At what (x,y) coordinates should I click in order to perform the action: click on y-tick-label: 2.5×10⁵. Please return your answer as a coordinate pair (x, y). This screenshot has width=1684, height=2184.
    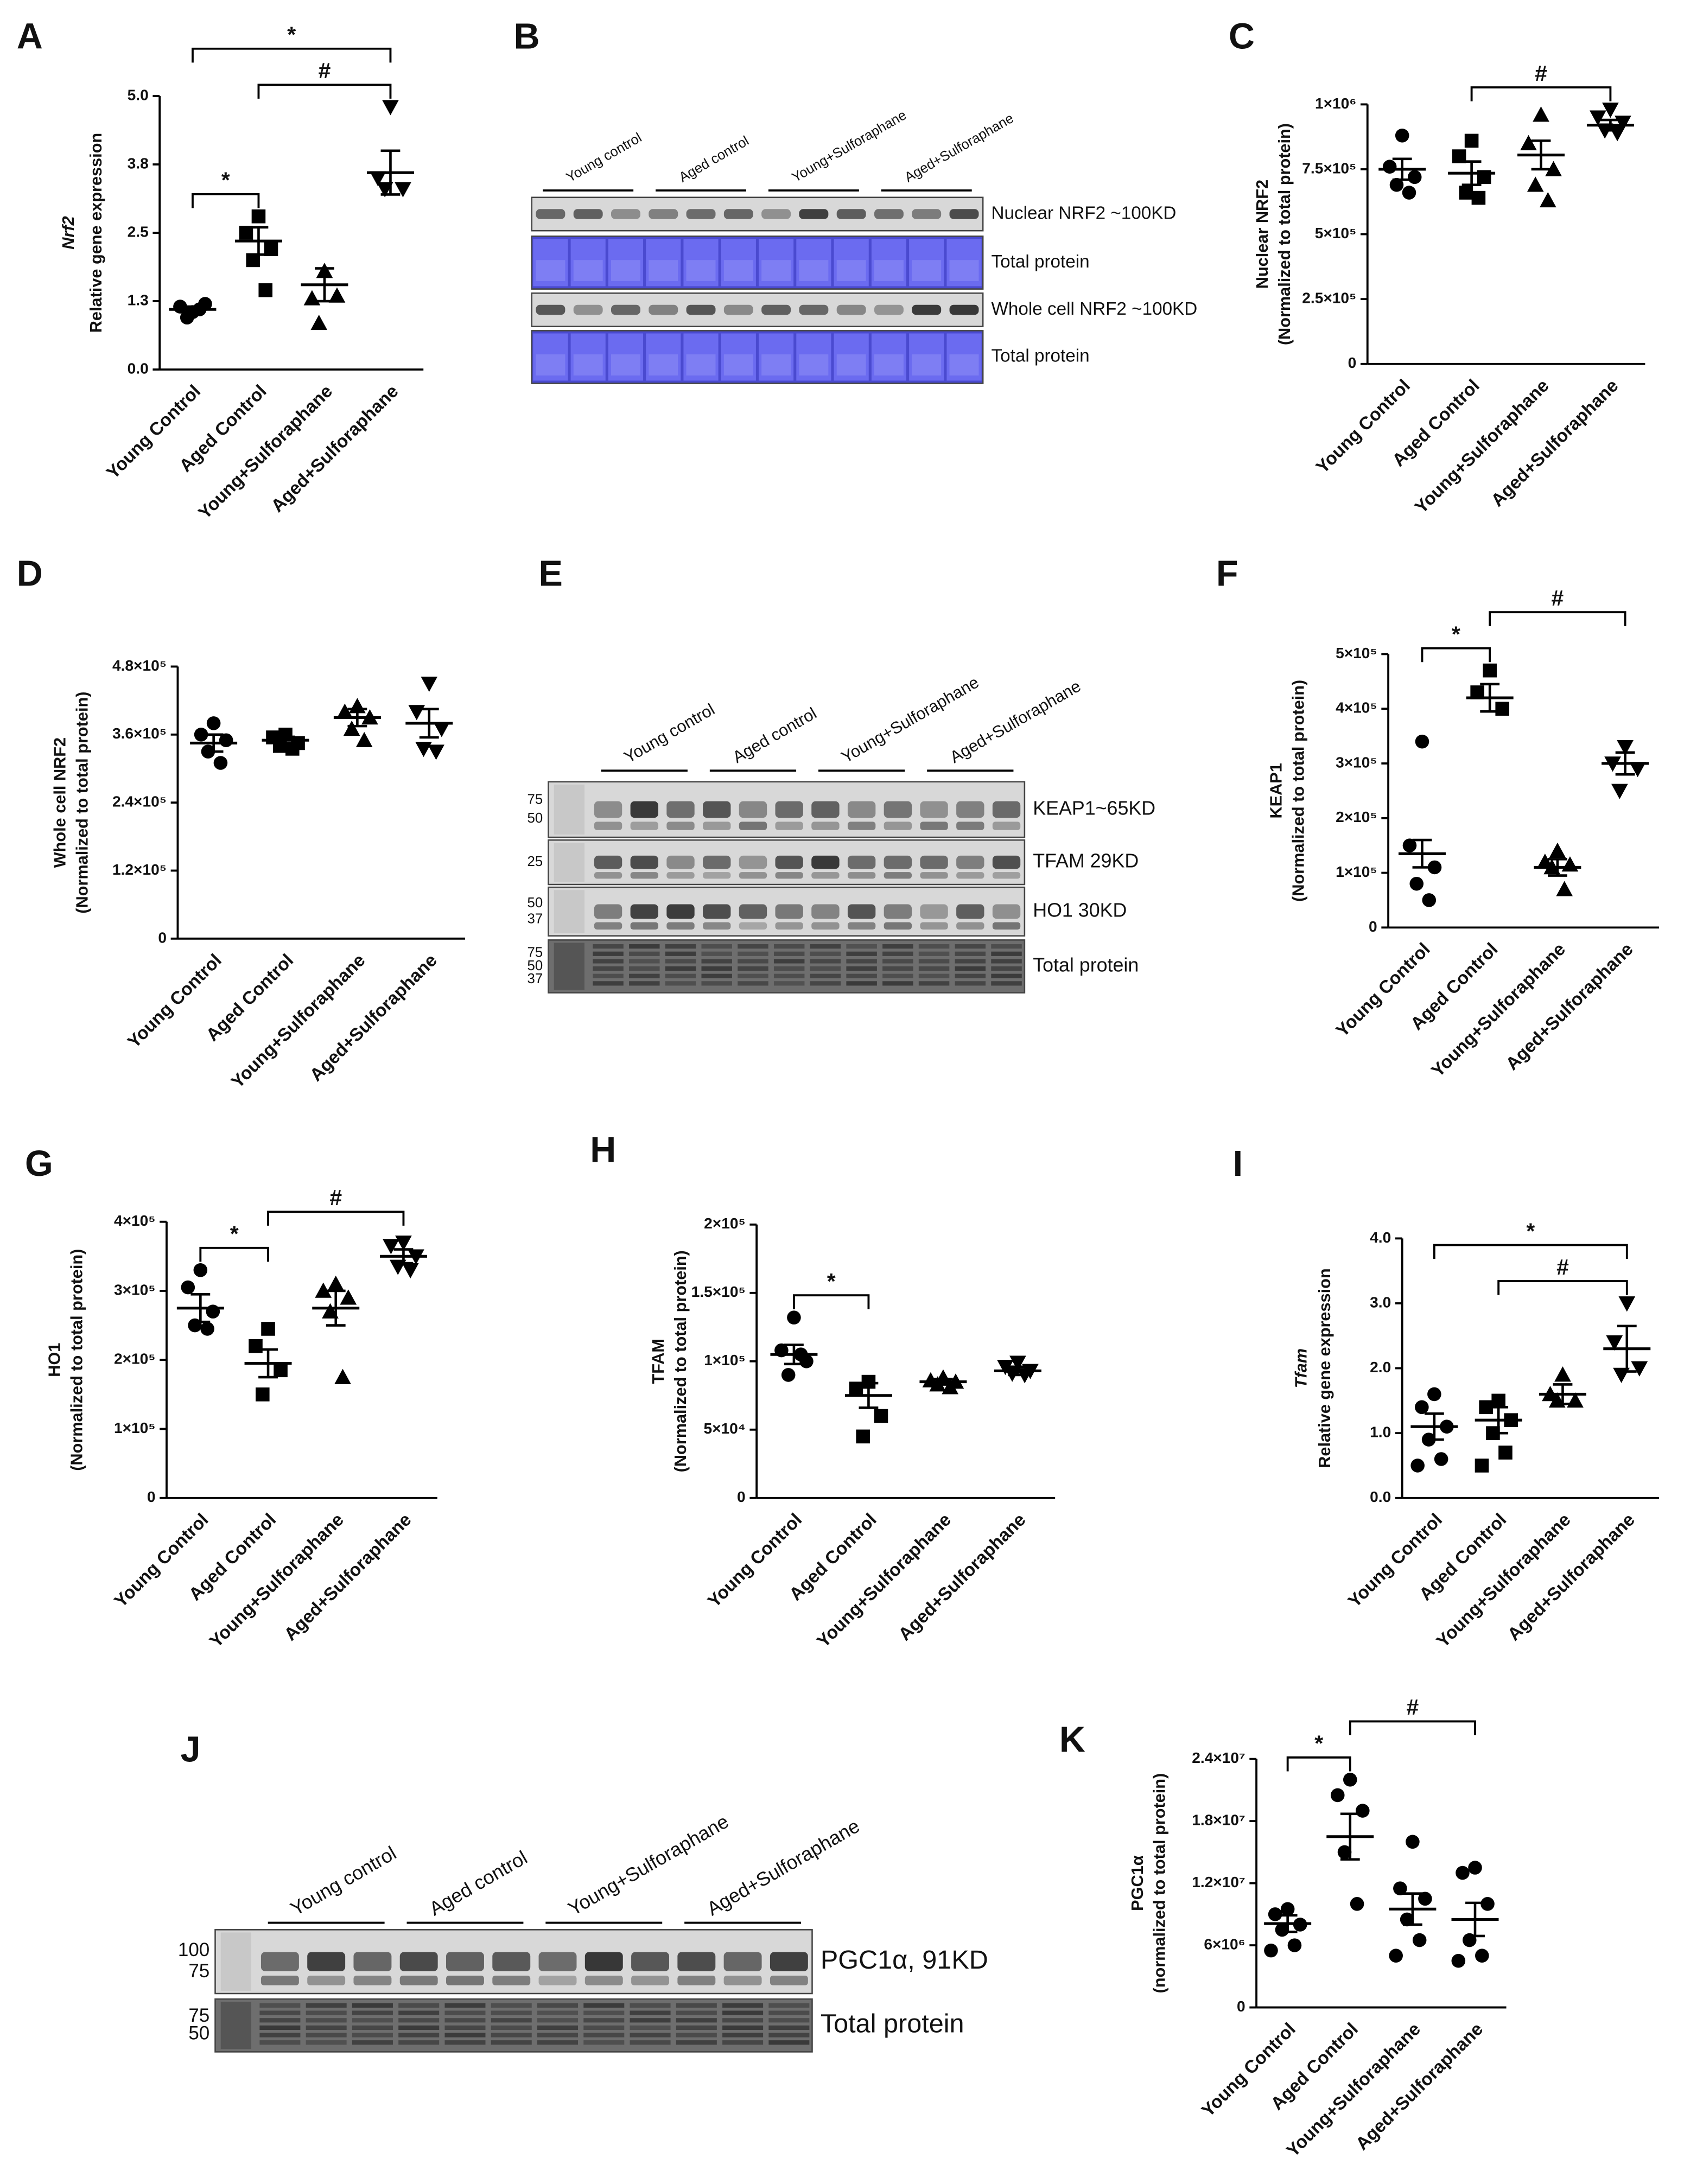
    Looking at the image, I should click on (1329, 298).